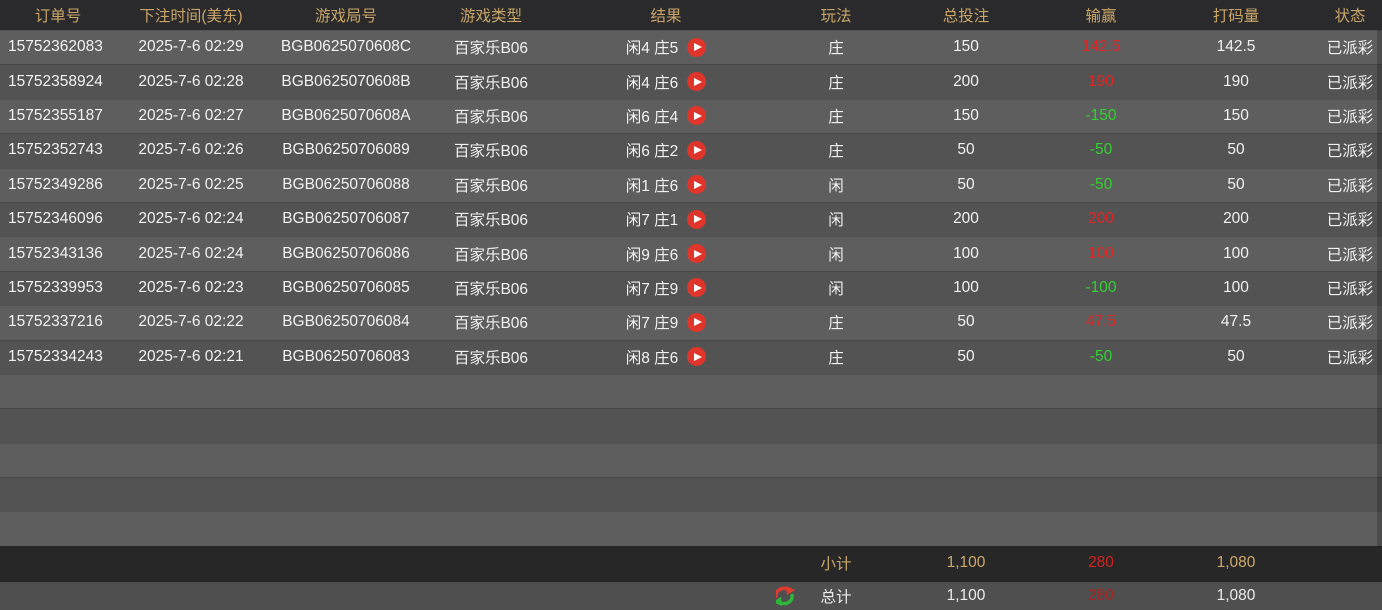 Image resolution: width=1382 pixels, height=610 pixels. What do you see at coordinates (836, 596) in the screenshot?
I see `total-label-cell: 总计` at bounding box center [836, 596].